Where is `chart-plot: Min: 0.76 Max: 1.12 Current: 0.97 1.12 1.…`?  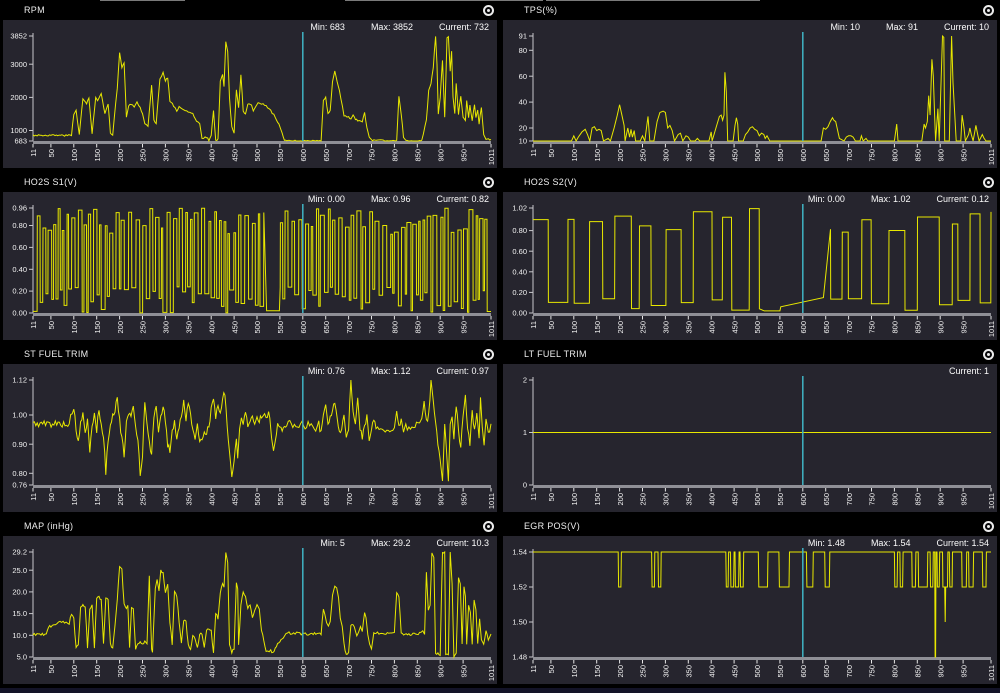 chart-plot: Min: 0.76 Max: 1.12 Current: 0.97 1.12 1.… is located at coordinates (250, 438).